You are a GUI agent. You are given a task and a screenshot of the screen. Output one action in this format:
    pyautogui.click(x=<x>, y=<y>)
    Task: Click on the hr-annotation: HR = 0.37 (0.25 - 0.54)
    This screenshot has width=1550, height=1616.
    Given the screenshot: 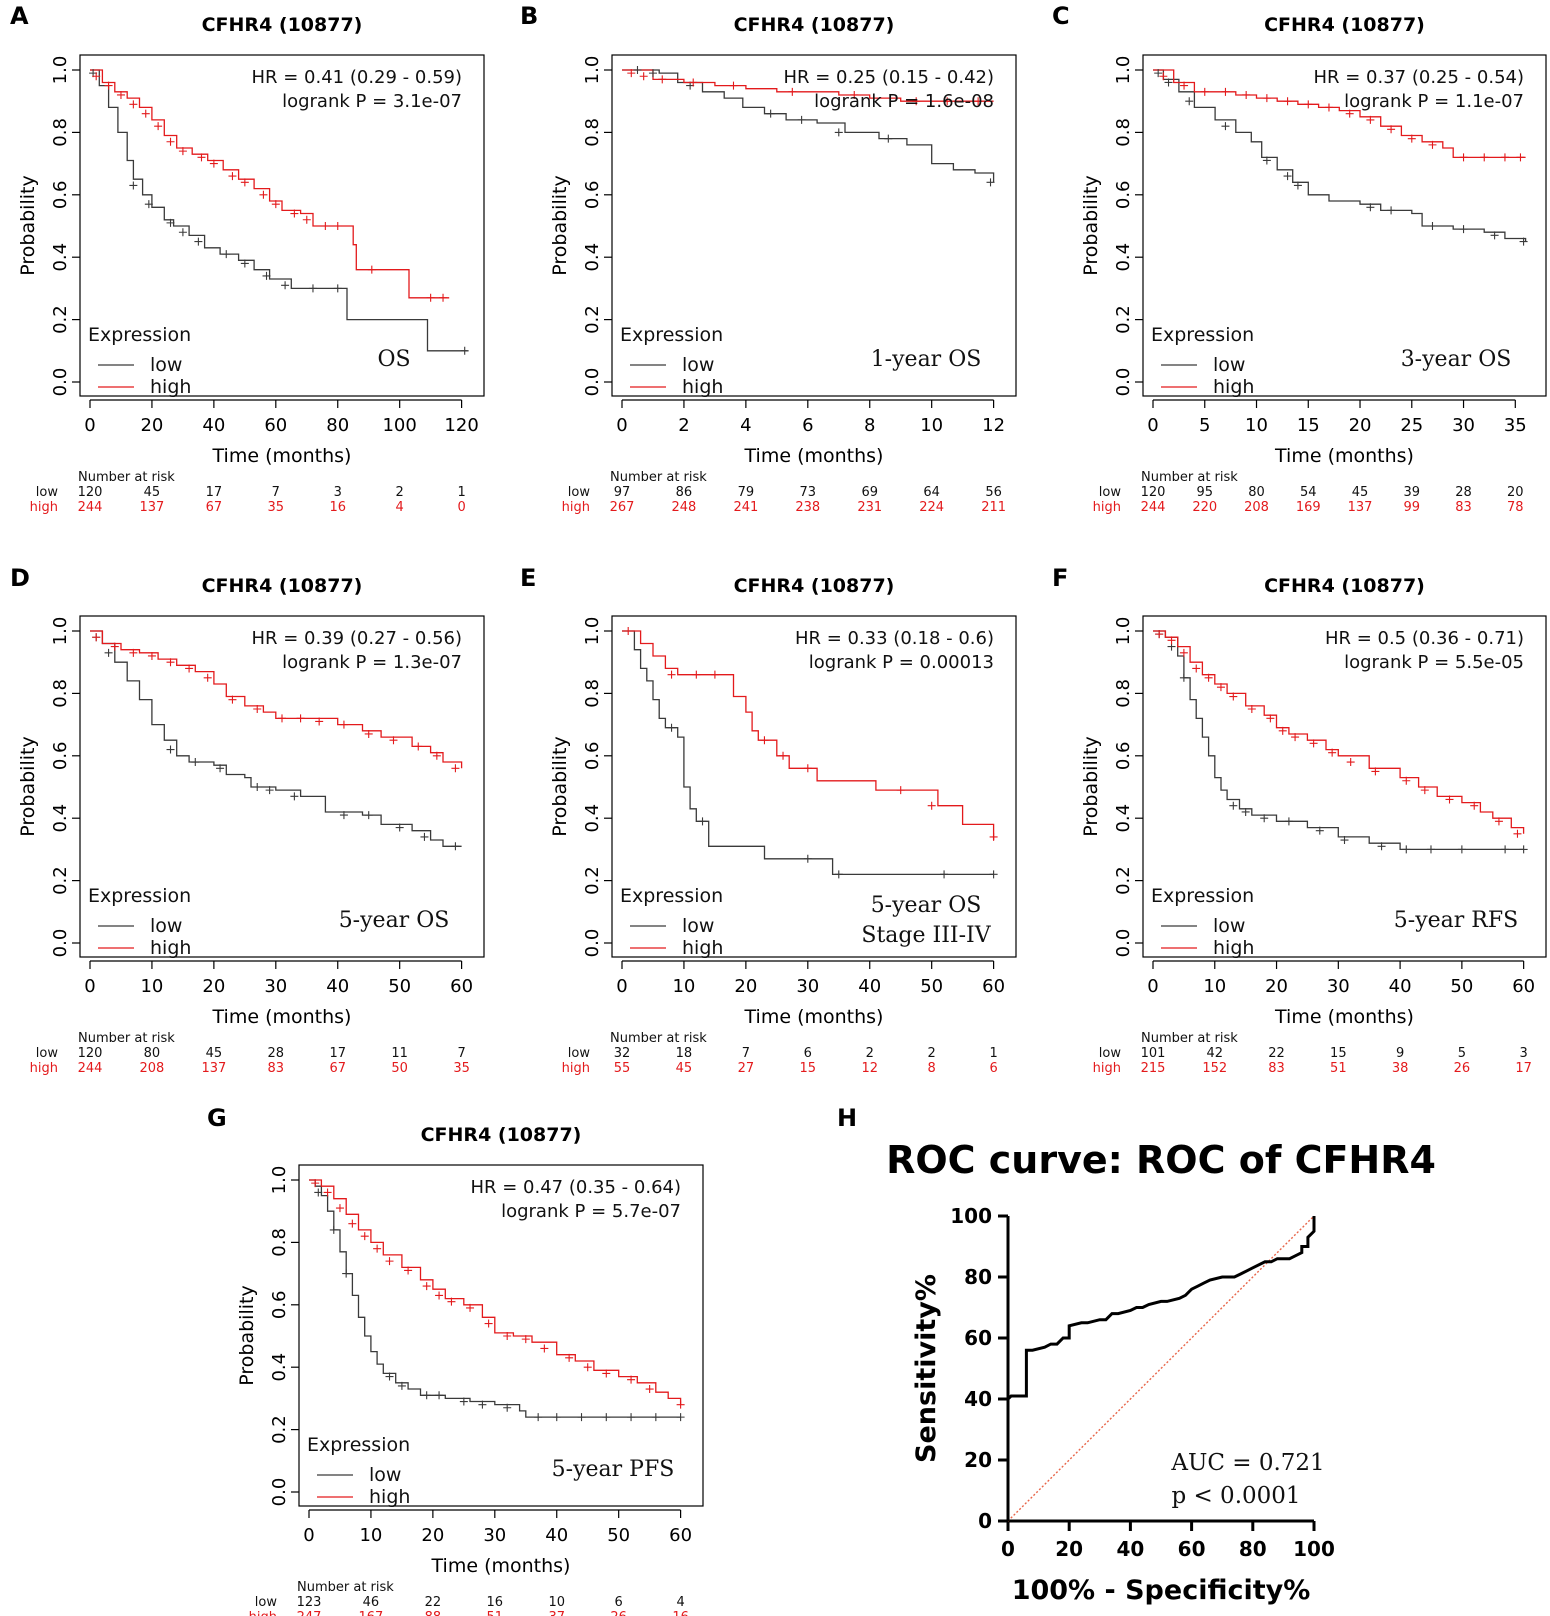 What is the action you would take?
    pyautogui.click(x=1418, y=77)
    